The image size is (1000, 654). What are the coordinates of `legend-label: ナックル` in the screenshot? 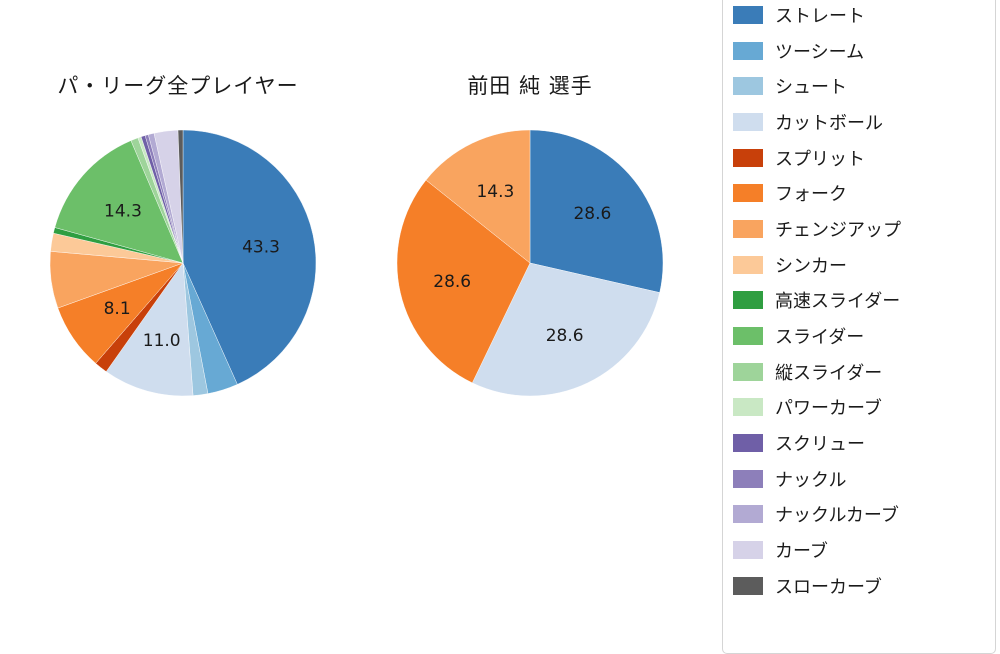 It's located at (811, 480).